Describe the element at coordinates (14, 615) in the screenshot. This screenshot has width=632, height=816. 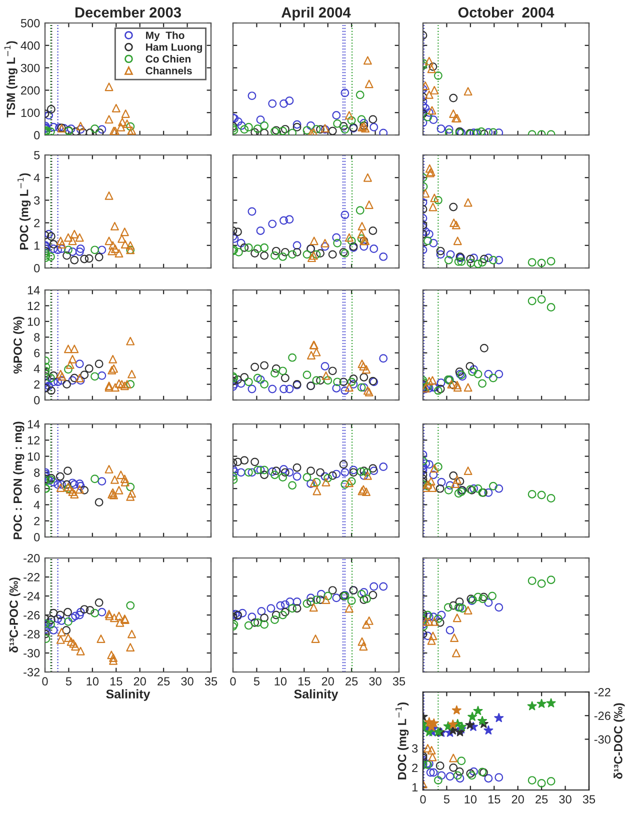
I see `y-axis-title: δ¹³C-POC (‰)` at that location.